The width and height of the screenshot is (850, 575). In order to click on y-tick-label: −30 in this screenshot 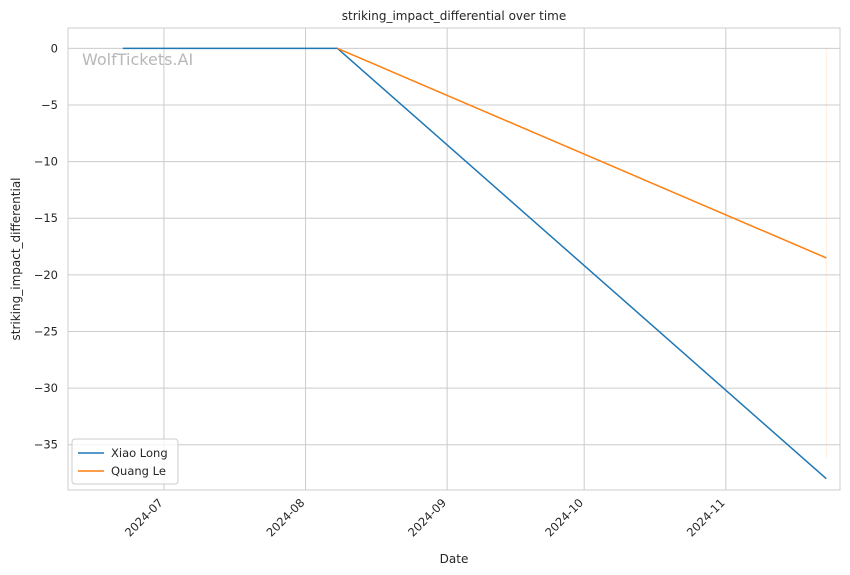, I will do `click(46, 388)`.